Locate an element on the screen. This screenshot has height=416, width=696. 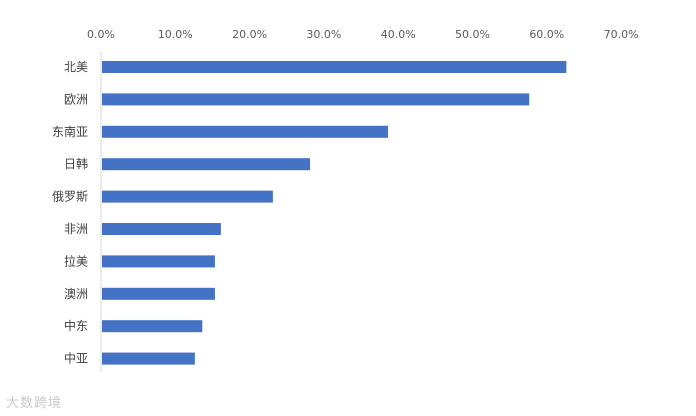
x-axis-ticks: 0.0% 10.0% 20.0% 30.0% 40.0% 50.0% 60.0% 70.0% is located at coordinates (363, 34).